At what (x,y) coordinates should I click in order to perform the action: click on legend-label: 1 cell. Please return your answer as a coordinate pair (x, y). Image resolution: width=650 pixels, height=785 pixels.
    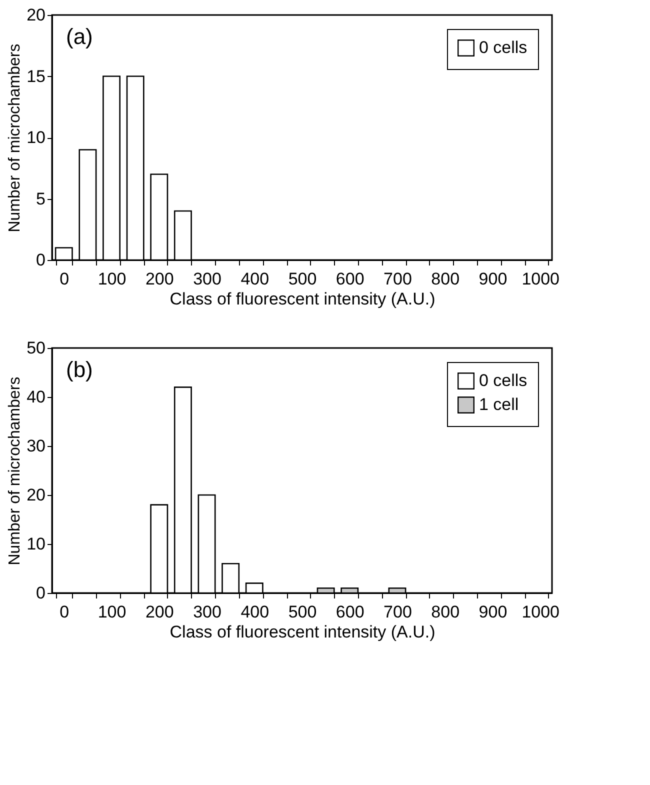
    Looking at the image, I should click on (499, 404).